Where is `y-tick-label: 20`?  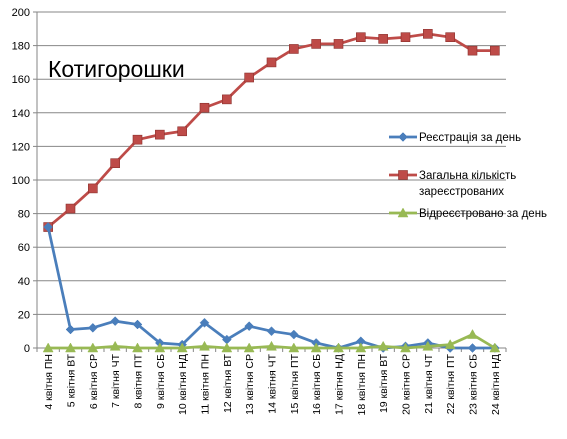 y-tick-label: 20 is located at coordinates (24, 315).